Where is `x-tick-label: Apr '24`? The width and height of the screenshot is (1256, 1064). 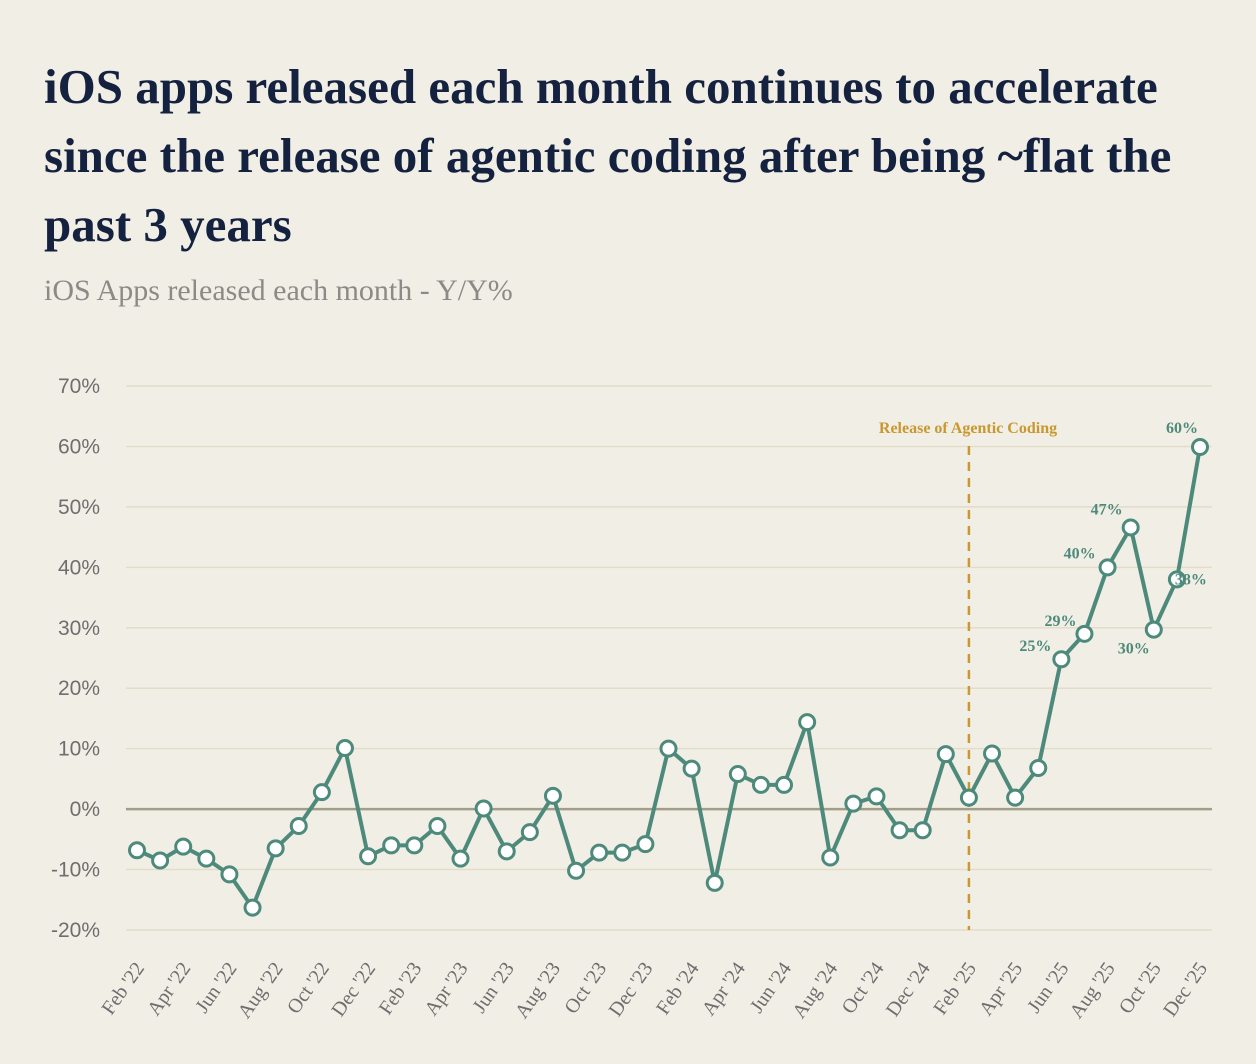 x-tick-label: Apr '24 is located at coordinates (724, 989).